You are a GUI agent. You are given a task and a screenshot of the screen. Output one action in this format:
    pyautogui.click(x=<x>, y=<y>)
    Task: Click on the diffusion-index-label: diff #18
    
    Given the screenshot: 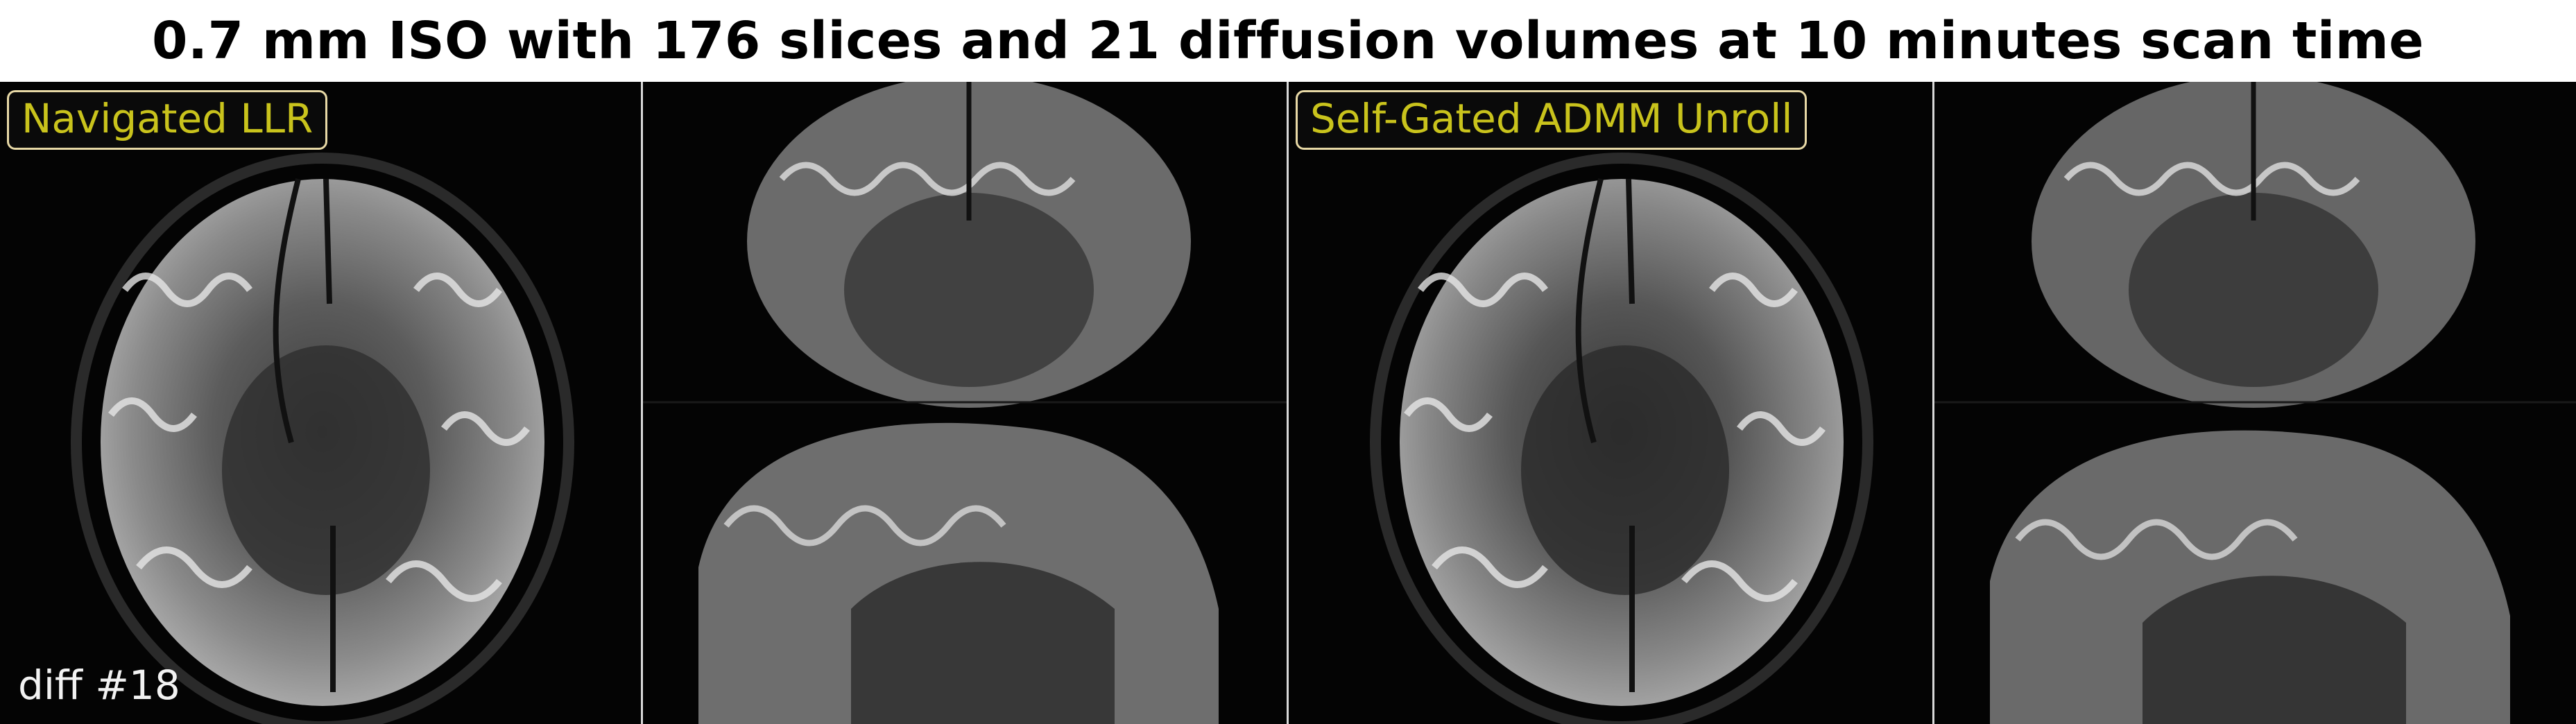 What is the action you would take?
    pyautogui.click(x=99, y=685)
    